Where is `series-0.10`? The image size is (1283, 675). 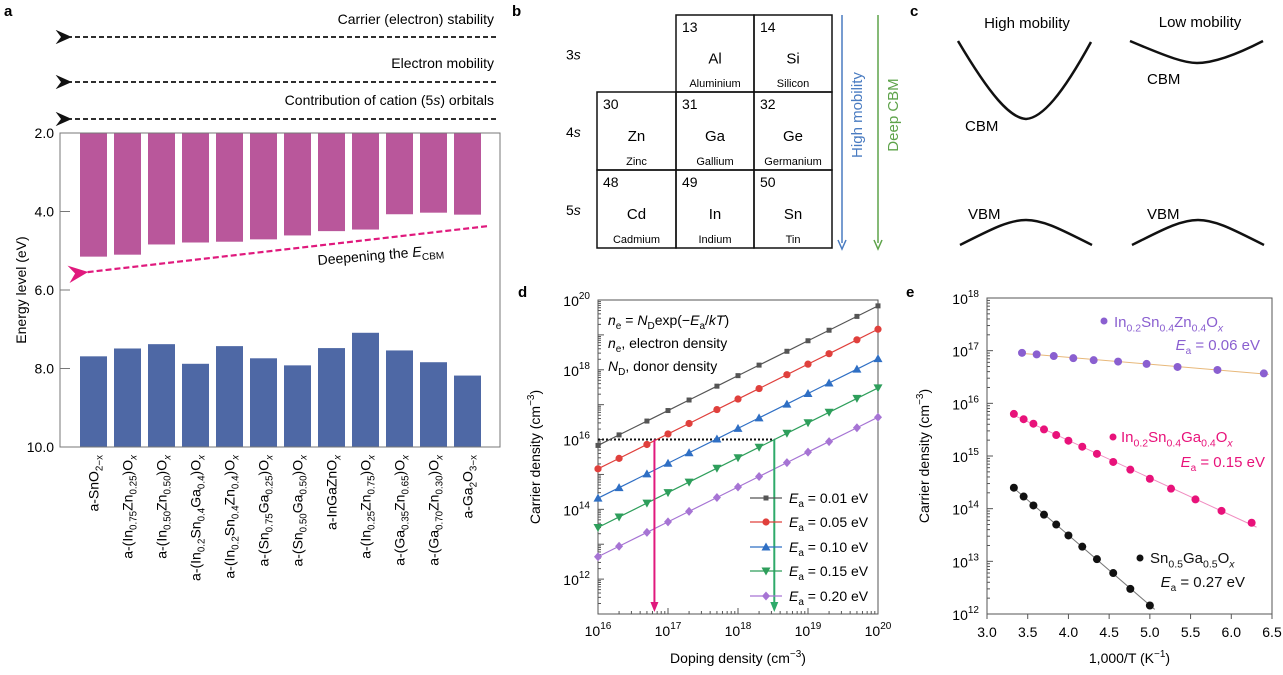
series-0.10 is located at coordinates (738, 428).